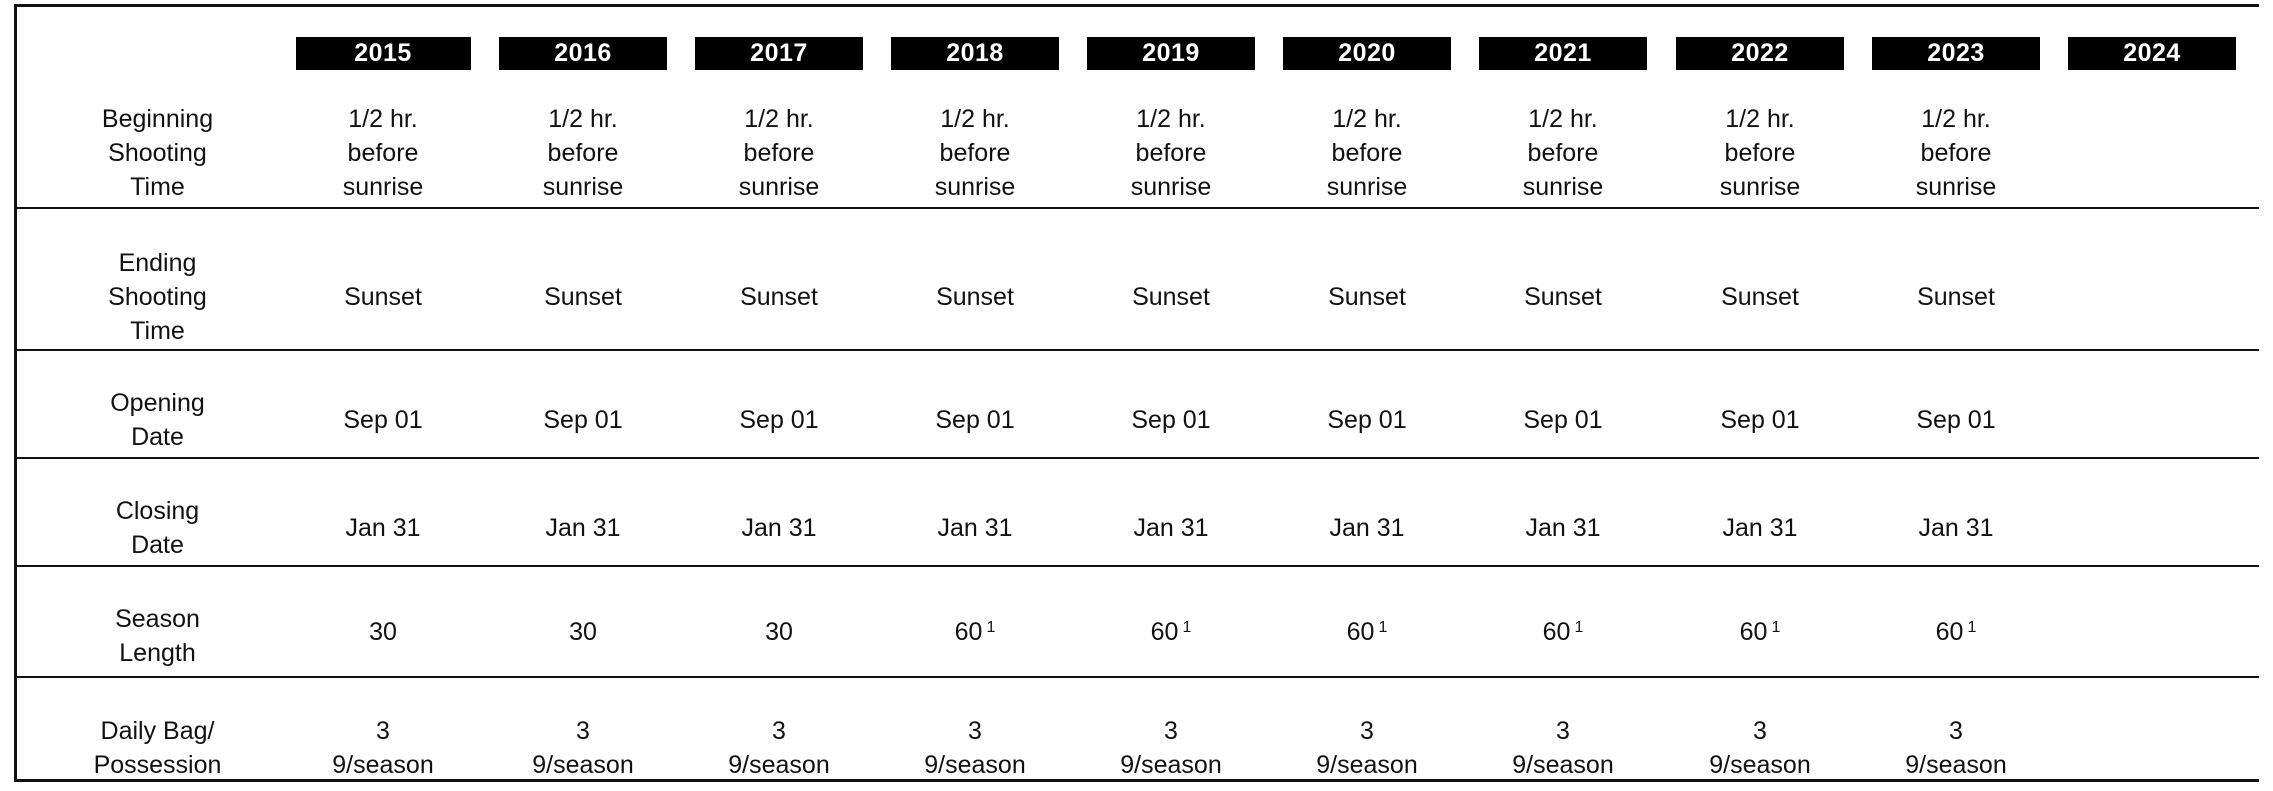 This screenshot has width=2273, height=791. I want to click on row-label: Ending Shooting Time, so click(157, 296).